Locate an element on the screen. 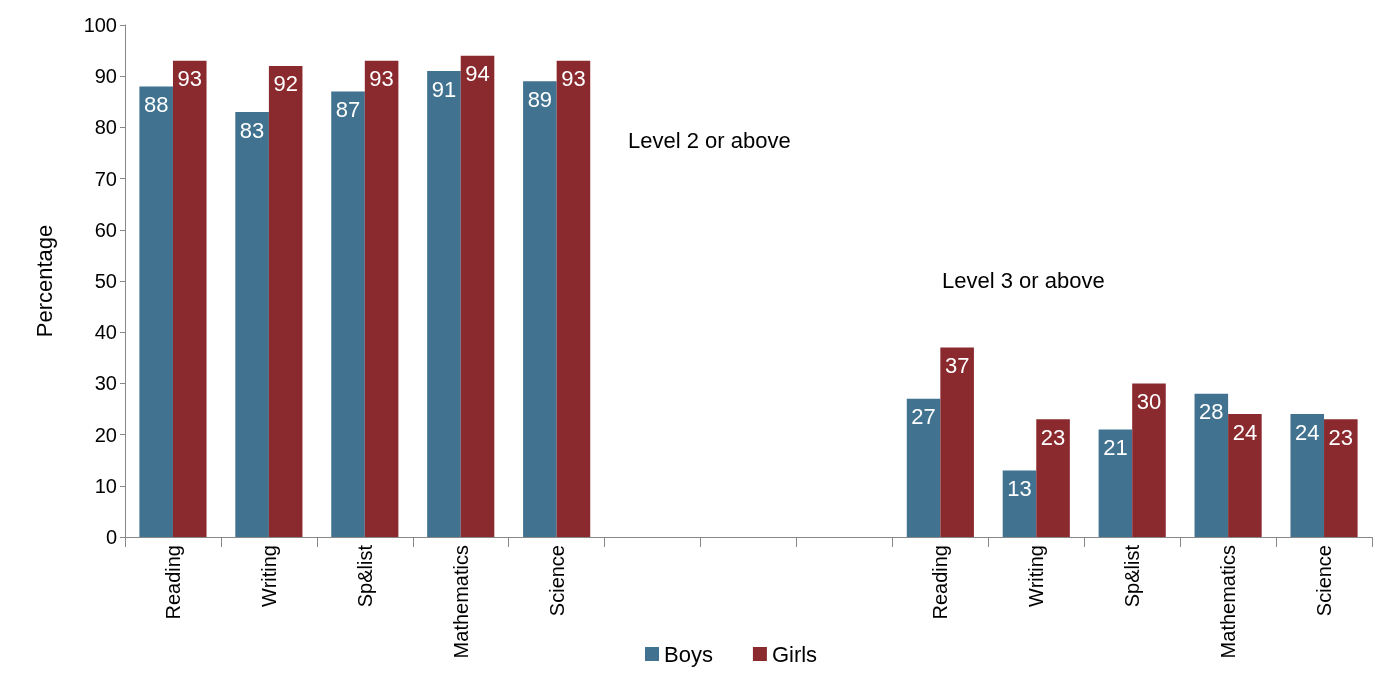 The height and width of the screenshot is (695, 1384). y-tick-label: 100 is located at coordinates (100, 25).